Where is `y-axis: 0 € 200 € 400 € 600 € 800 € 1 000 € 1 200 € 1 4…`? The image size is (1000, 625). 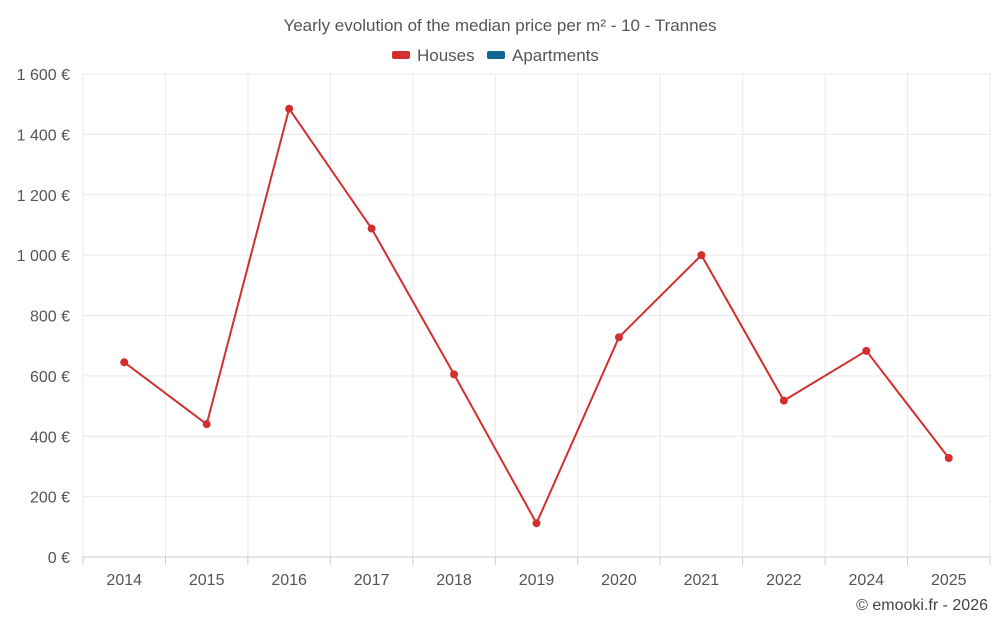 y-axis: 0 € 200 € 400 € 600 € 800 € 1 000 € 1 200 € 1 4… is located at coordinates (43, 317).